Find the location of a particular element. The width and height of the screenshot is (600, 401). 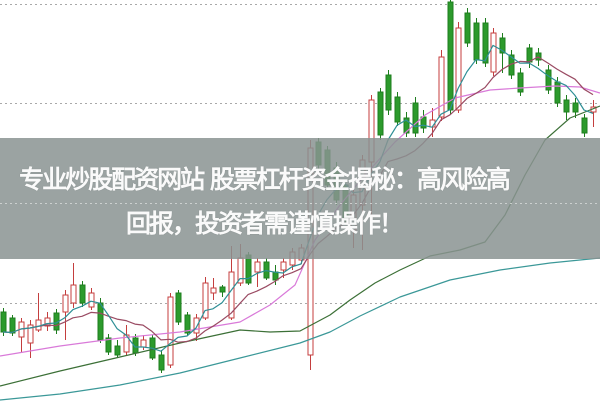

headline-line-1: 专业炒股配资网站 股票杠杆资金揭秘：高风险高 is located at coordinates (265, 179).